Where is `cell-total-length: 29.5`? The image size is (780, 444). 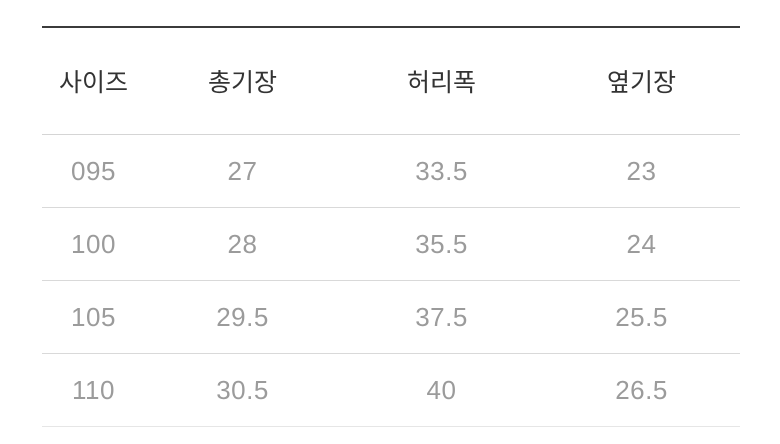
cell-total-length: 29.5 is located at coordinates (242, 316).